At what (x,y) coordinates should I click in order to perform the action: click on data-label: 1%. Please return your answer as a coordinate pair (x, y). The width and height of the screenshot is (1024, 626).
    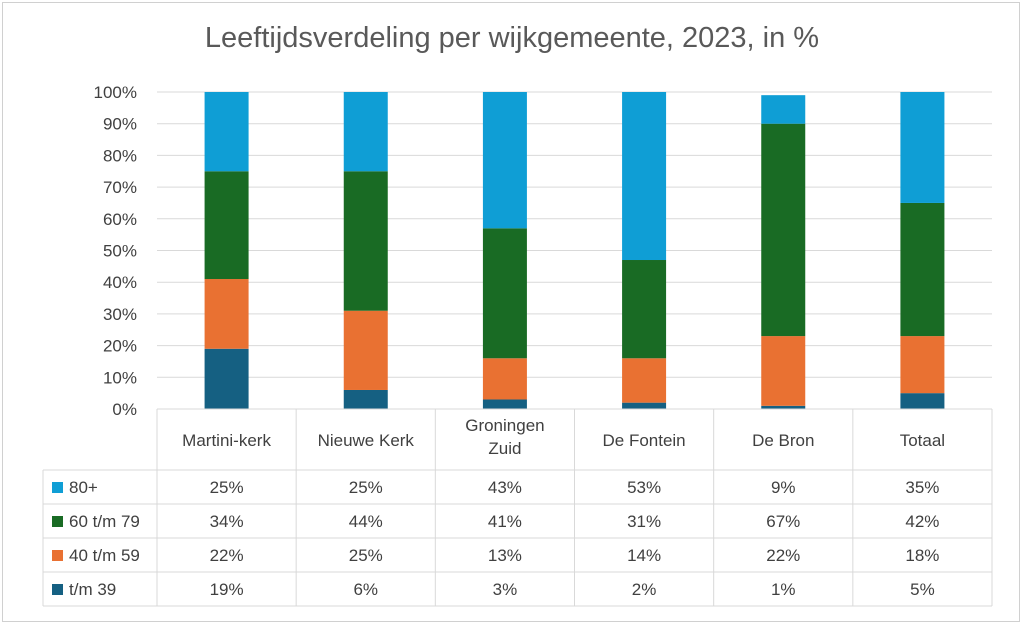
    Looking at the image, I should click on (783, 589).